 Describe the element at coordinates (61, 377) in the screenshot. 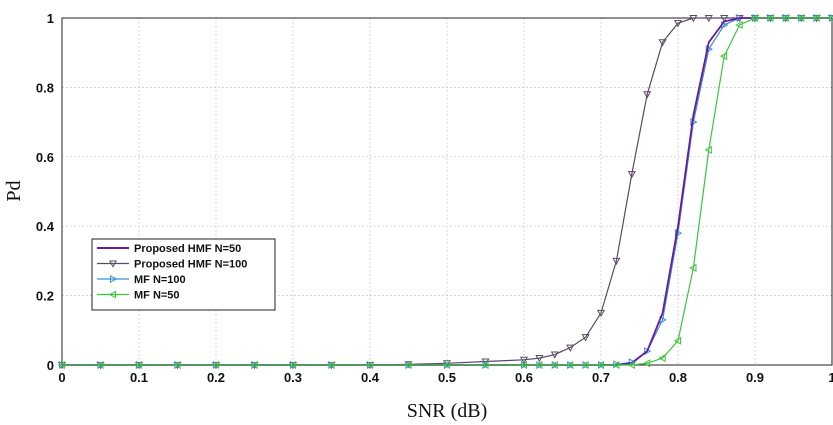

I see `x-tick-label: 0` at that location.